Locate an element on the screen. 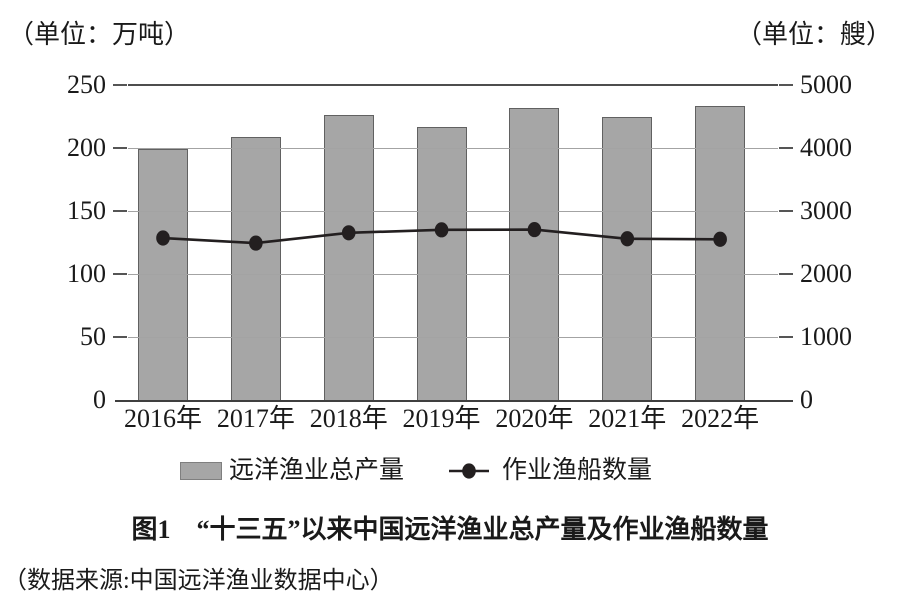  right-axis-tick-label: 1000 is located at coordinates (826, 336).